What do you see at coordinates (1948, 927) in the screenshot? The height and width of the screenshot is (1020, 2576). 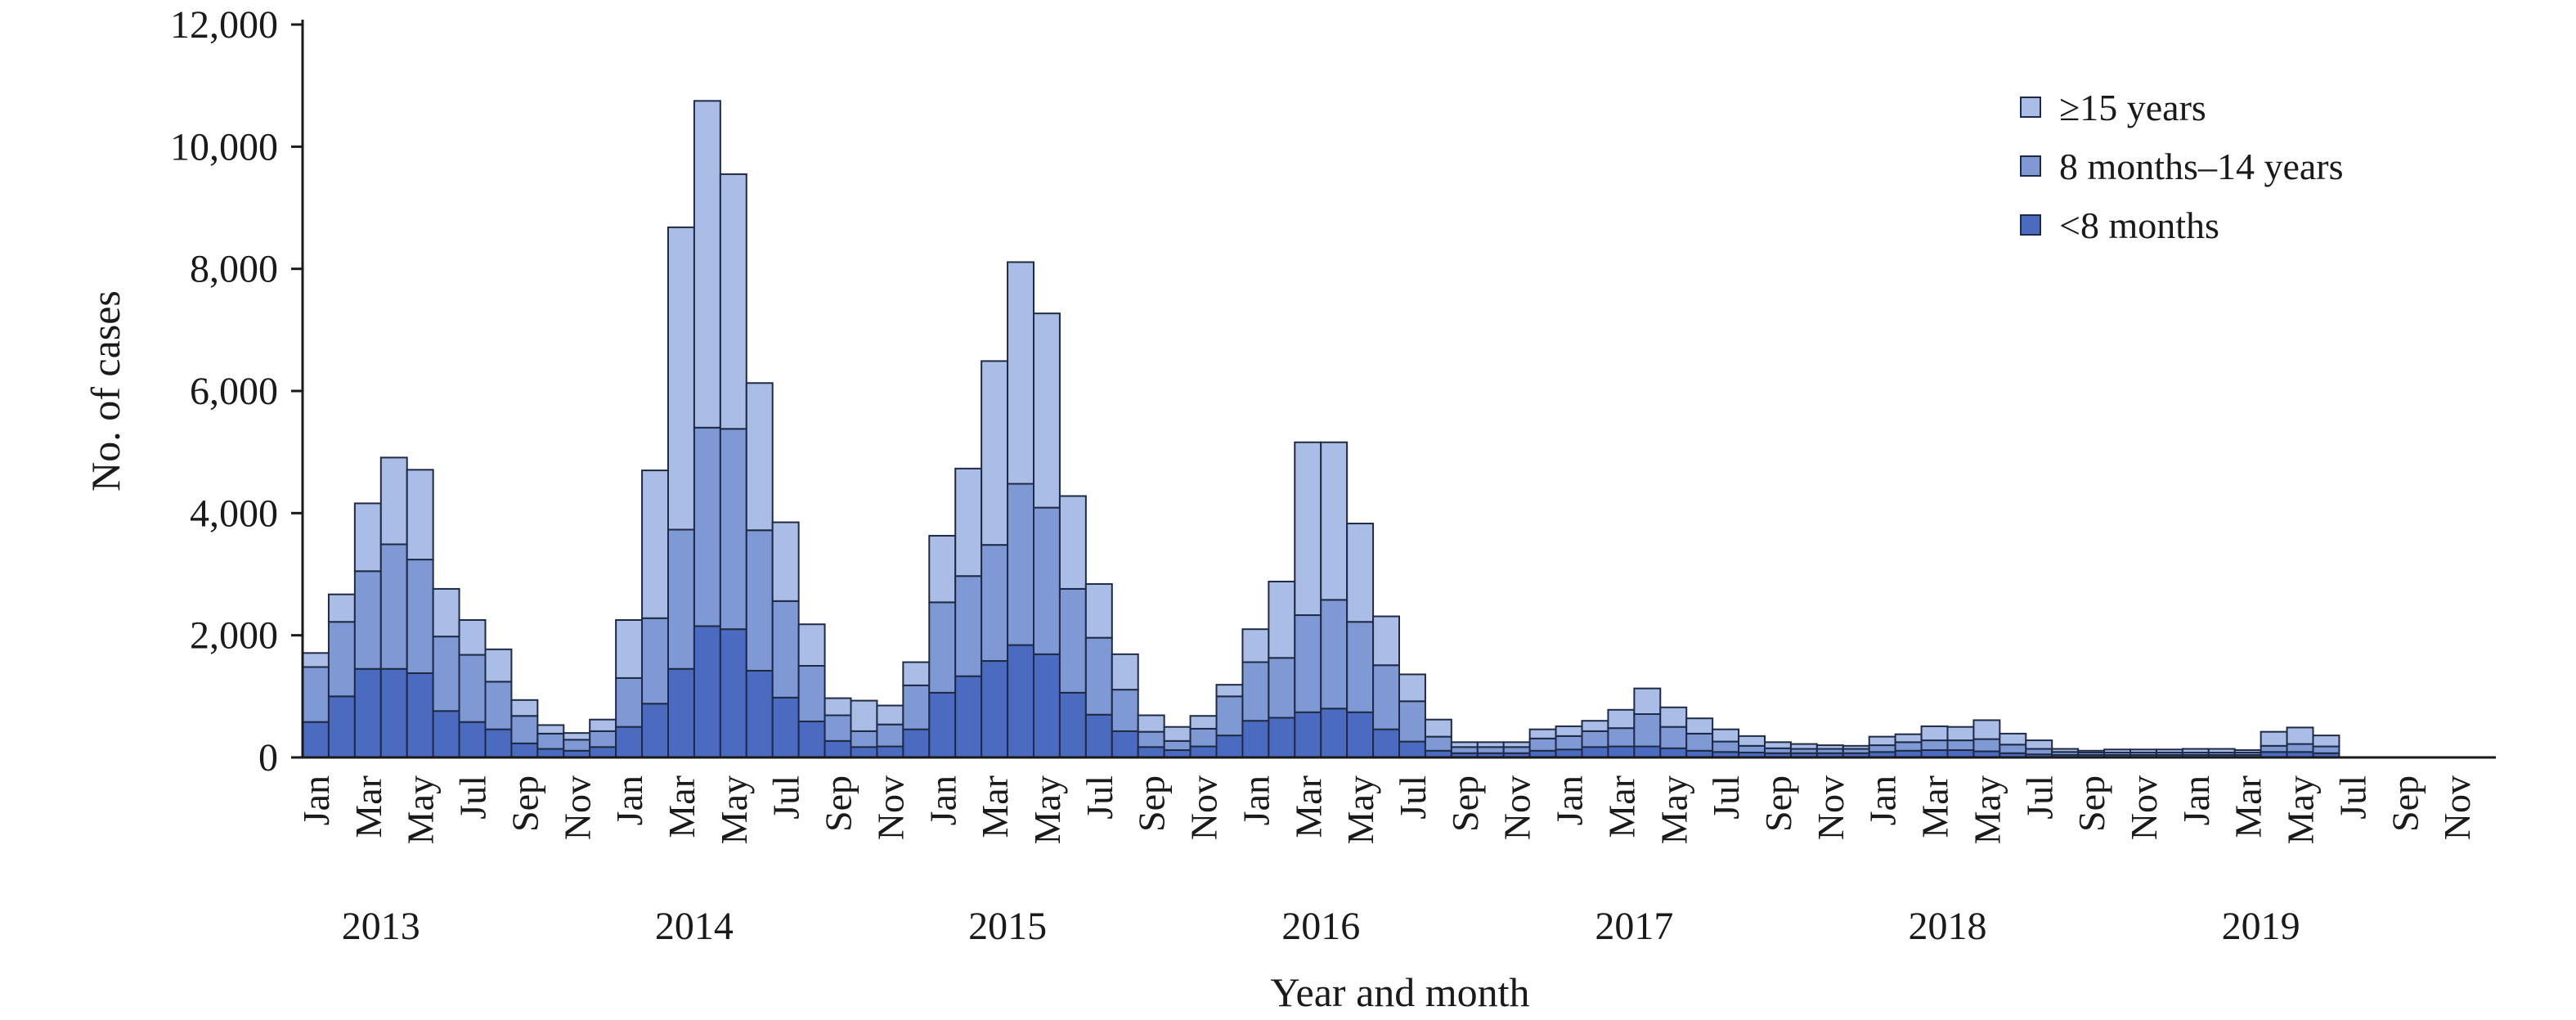 I see `year-label-2018: 2018` at bounding box center [1948, 927].